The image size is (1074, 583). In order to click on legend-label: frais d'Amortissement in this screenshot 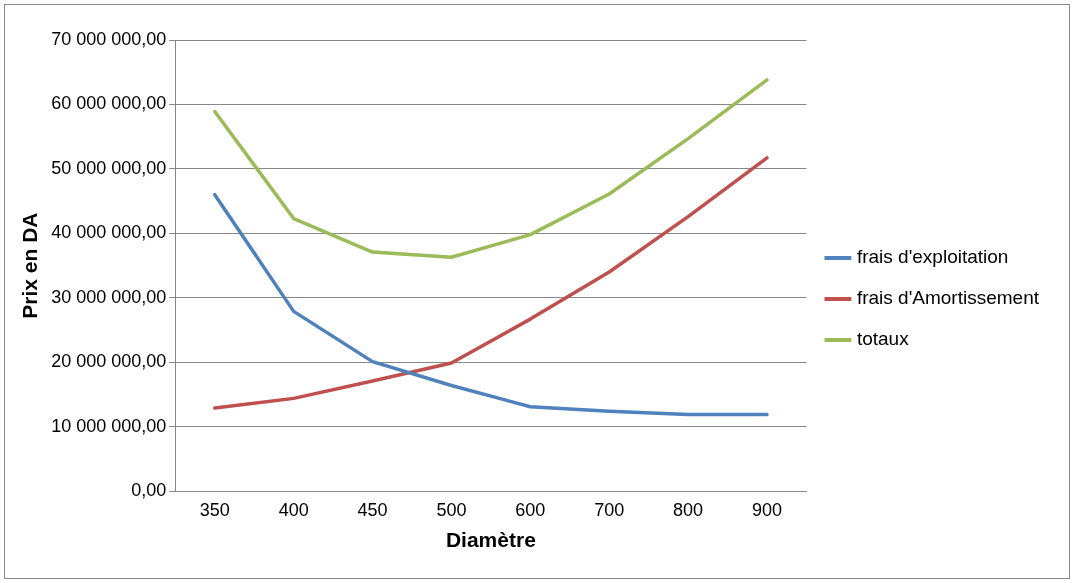, I will do `click(948, 298)`.